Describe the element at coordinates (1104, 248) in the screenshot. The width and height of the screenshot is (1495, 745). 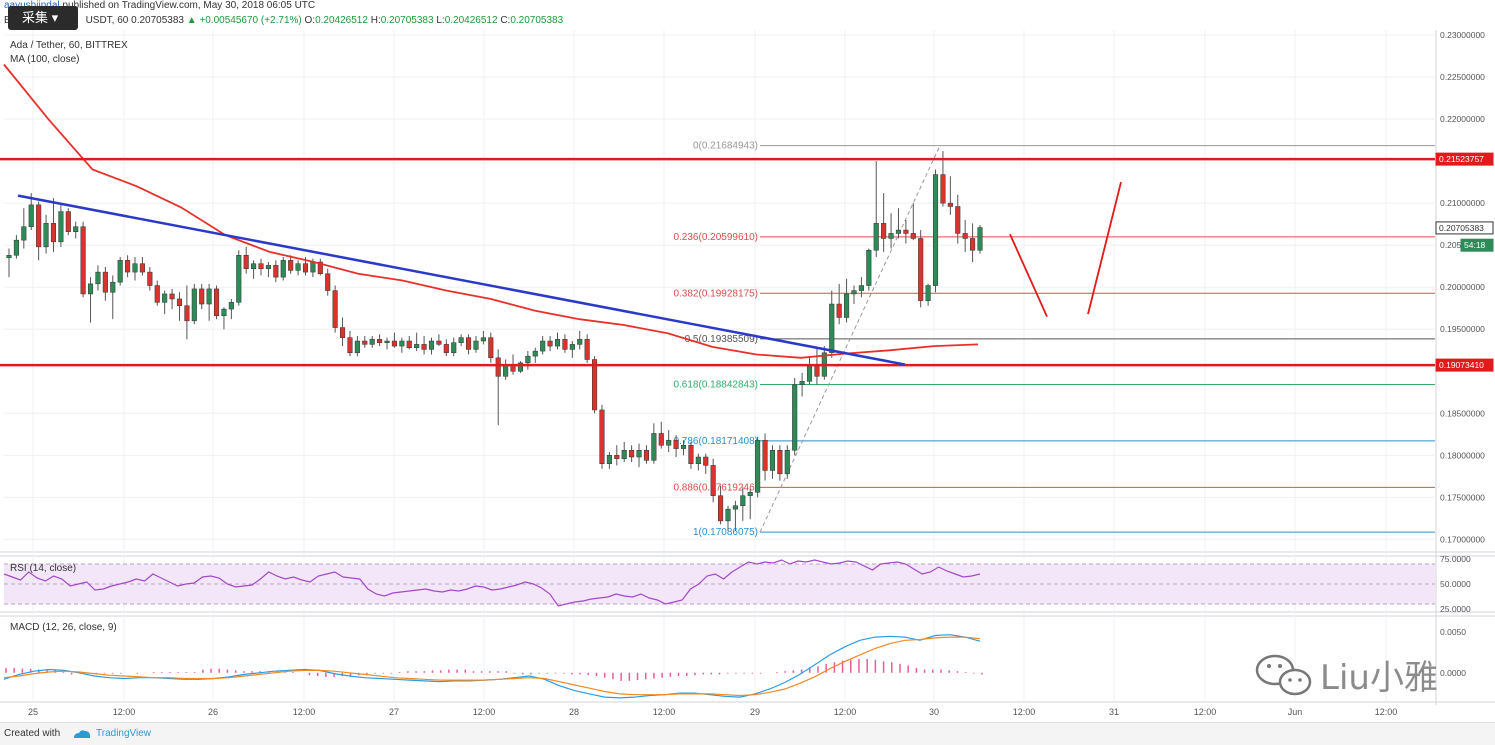
I see `forecast-up-stroke` at that location.